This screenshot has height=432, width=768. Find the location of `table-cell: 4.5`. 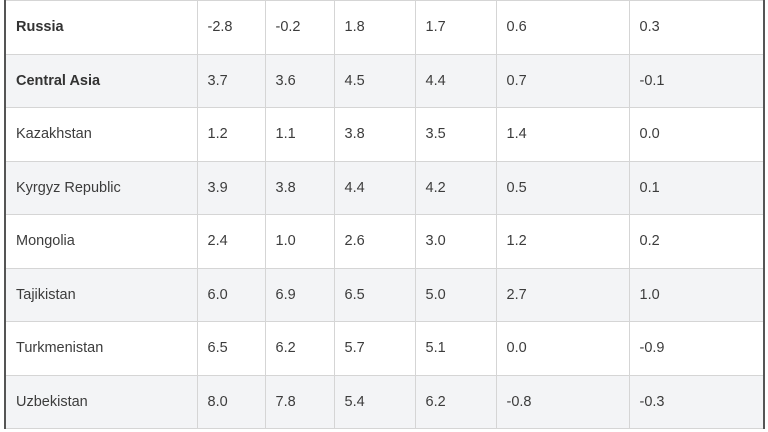

table-cell: 4.5 is located at coordinates (374, 80).